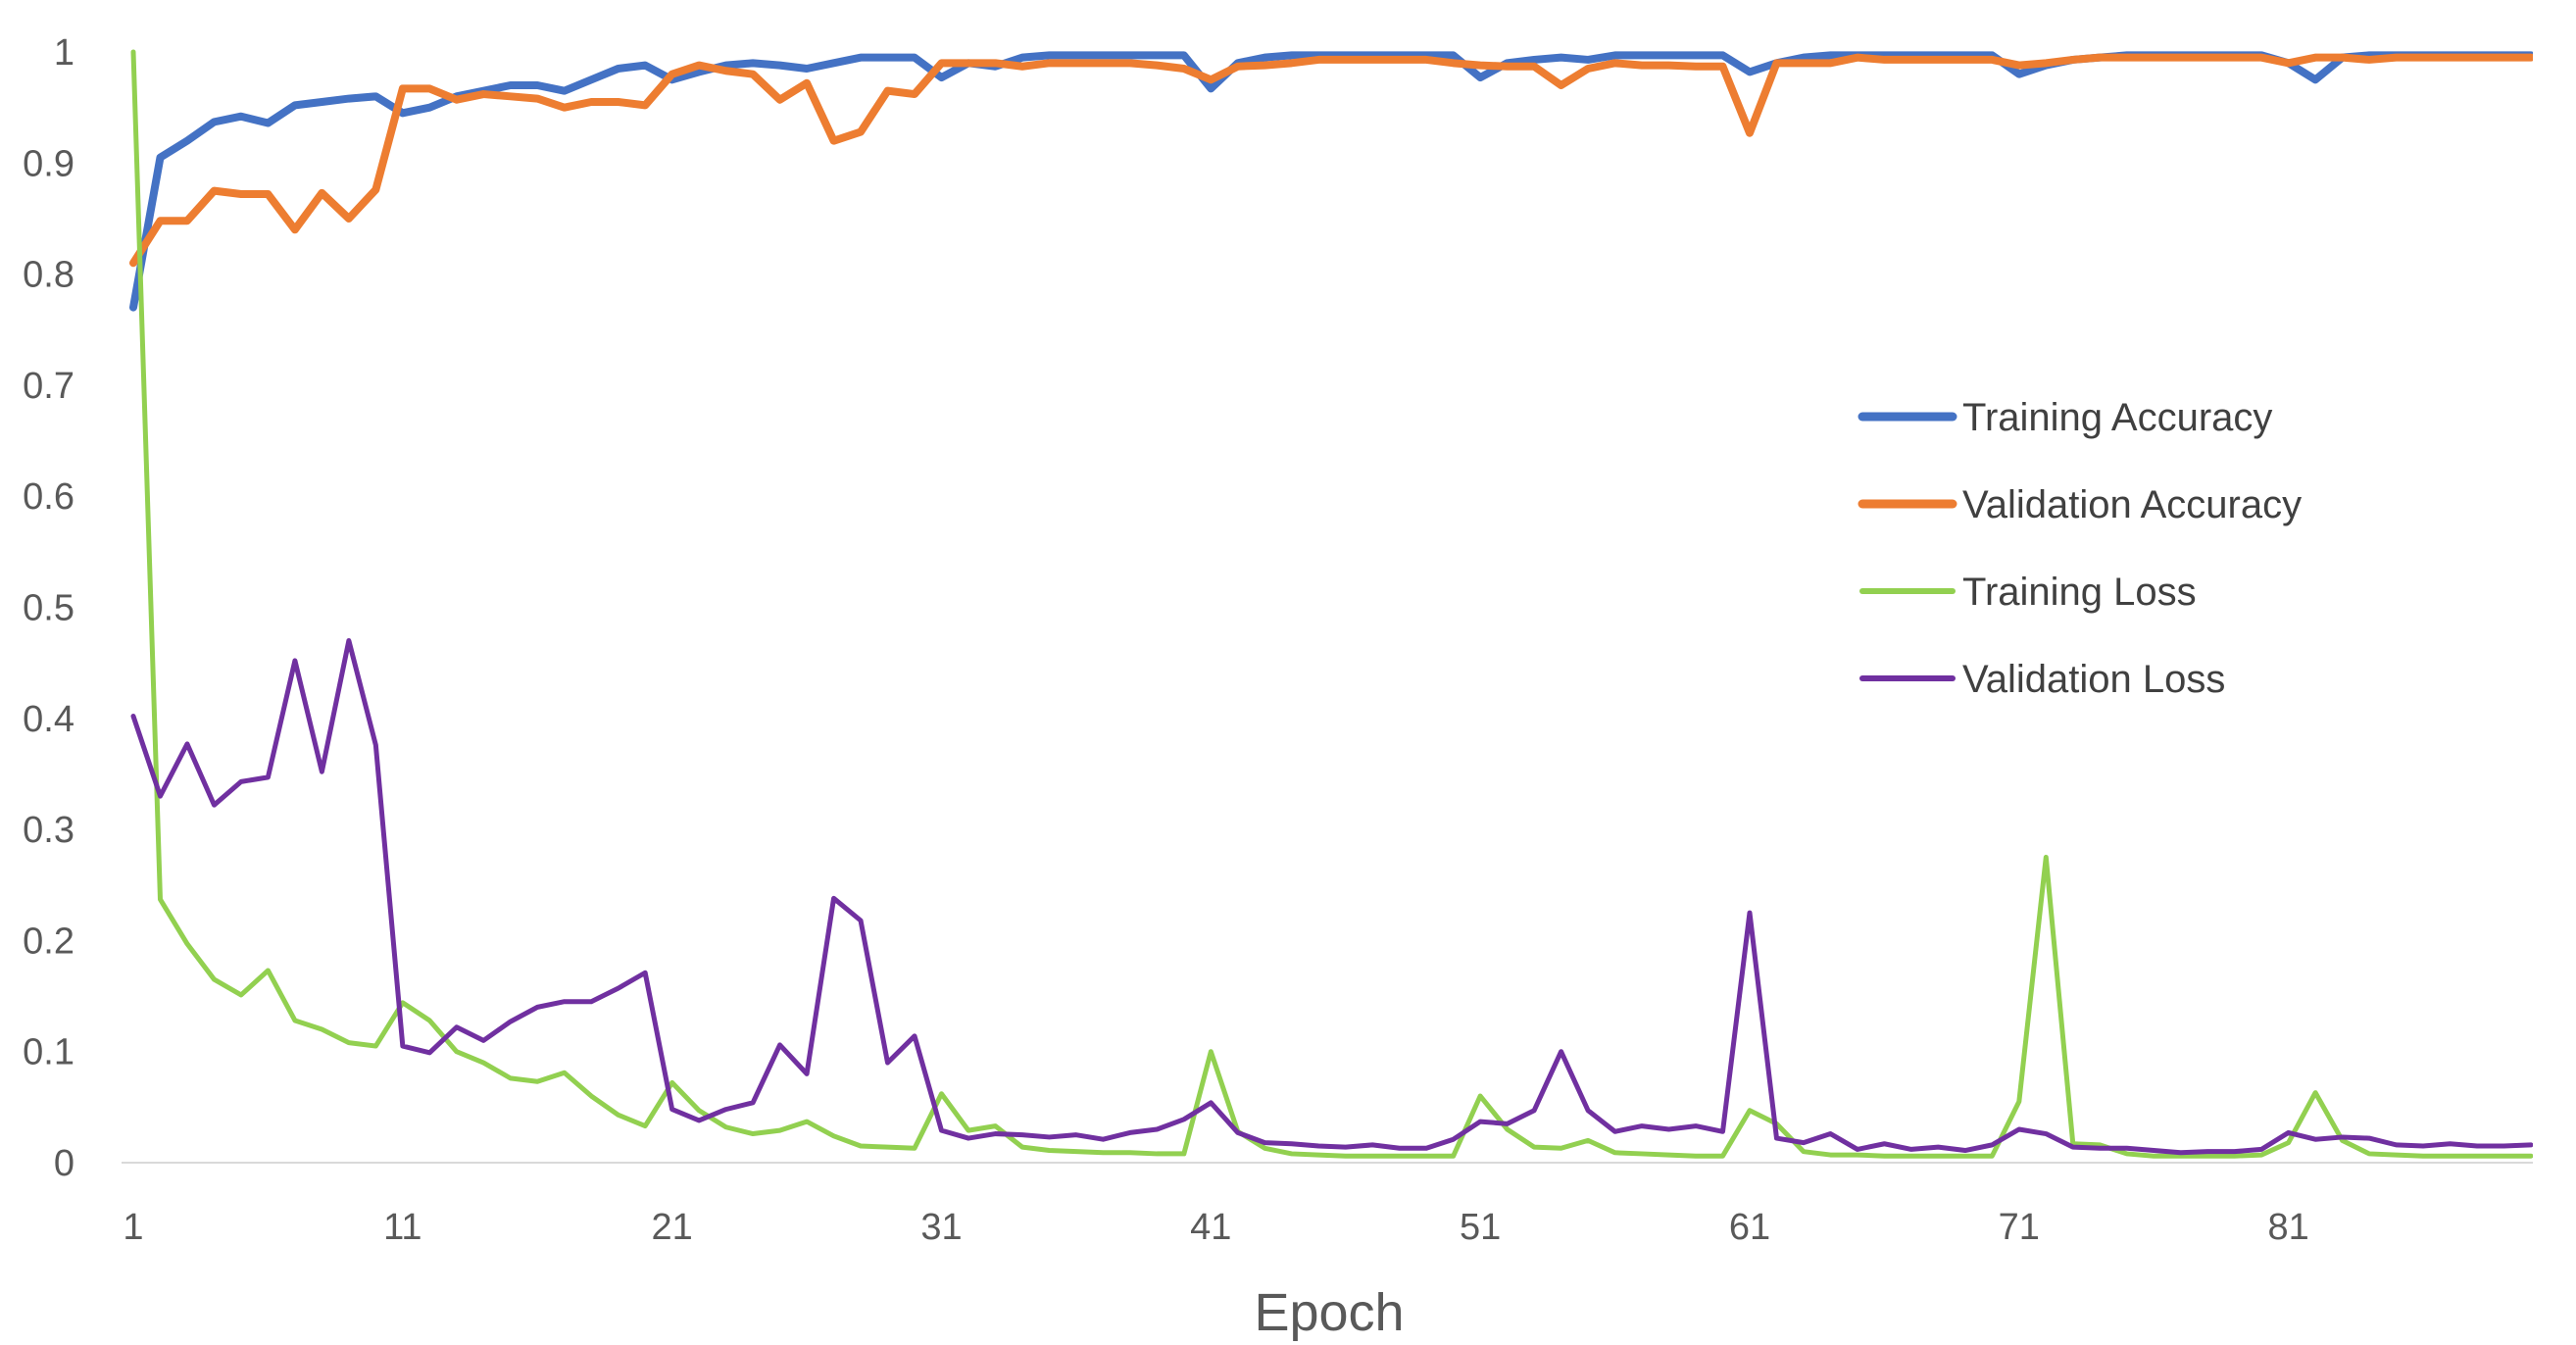 The width and height of the screenshot is (2576, 1345). I want to click on x-tick-label: 41, so click(1210, 1227).